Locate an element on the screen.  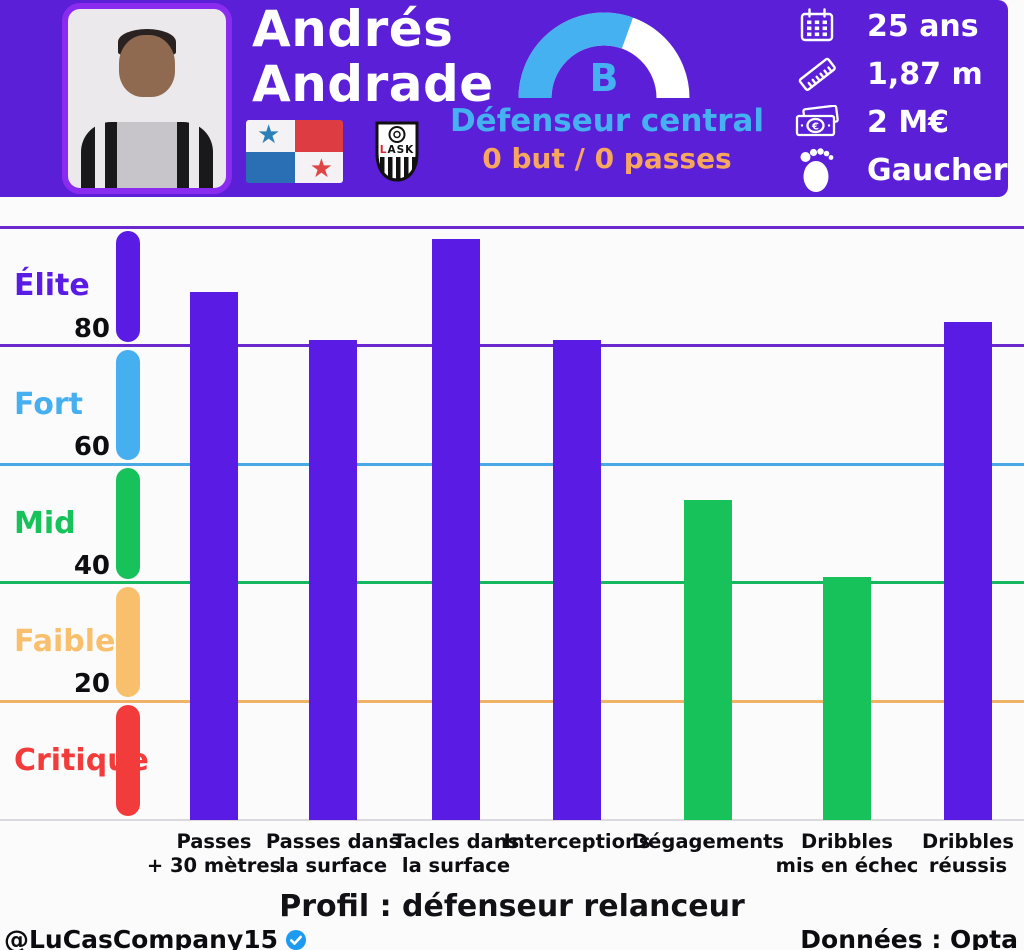
category-label-line: Interceptions is located at coordinates (577, 841).